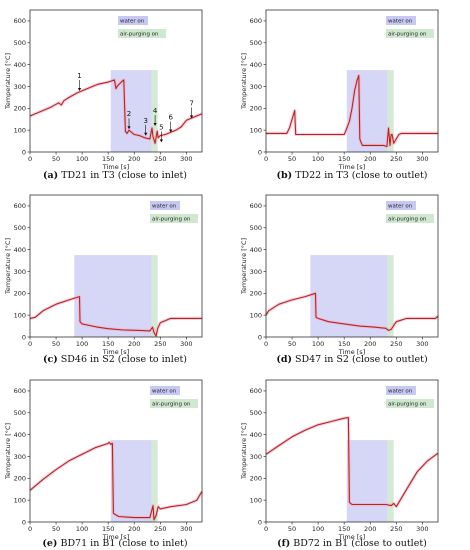  Describe the element at coordinates (170, 118) in the screenshot. I see `annotation-label: 6` at that location.